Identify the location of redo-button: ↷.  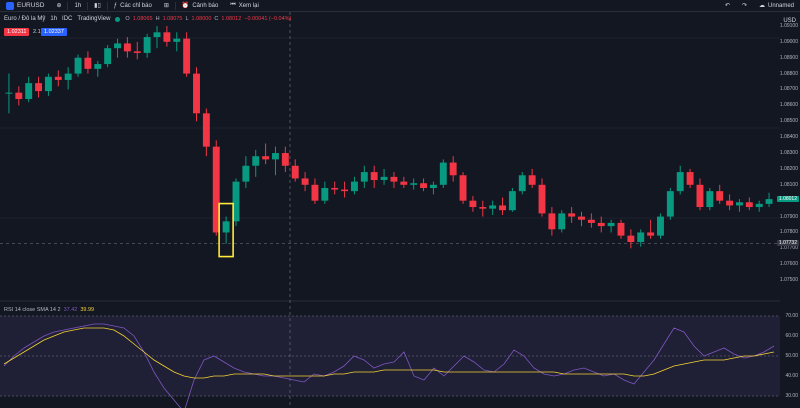
(744, 6).